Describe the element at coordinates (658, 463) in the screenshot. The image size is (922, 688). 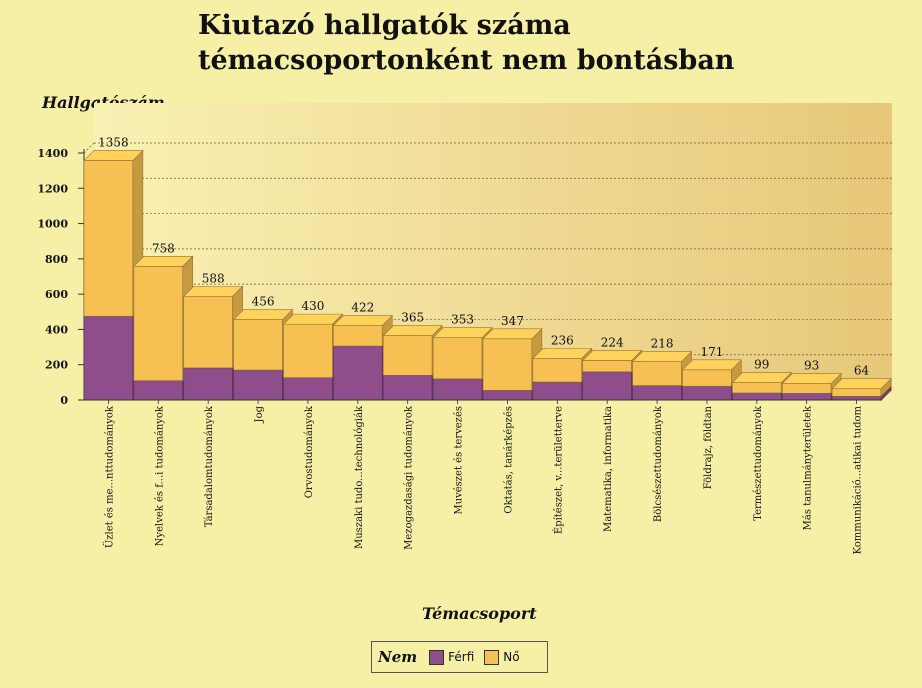
I see `x-tick-label: Bölcsészettudományok` at that location.